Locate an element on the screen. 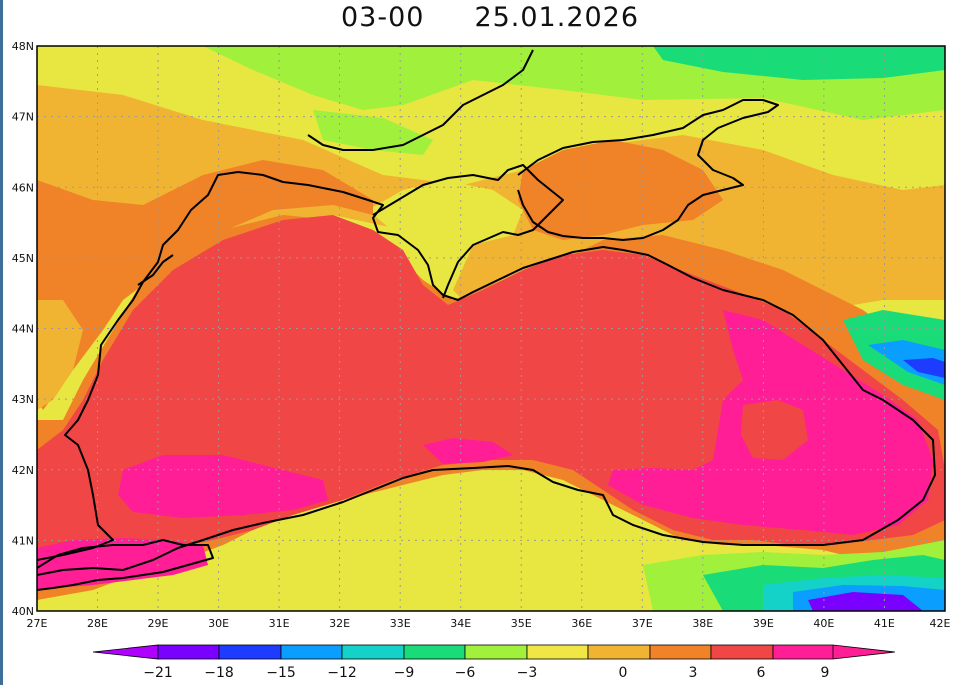 The image size is (977, 685). contour-caucasus-coldest is located at coordinates (924, 368).